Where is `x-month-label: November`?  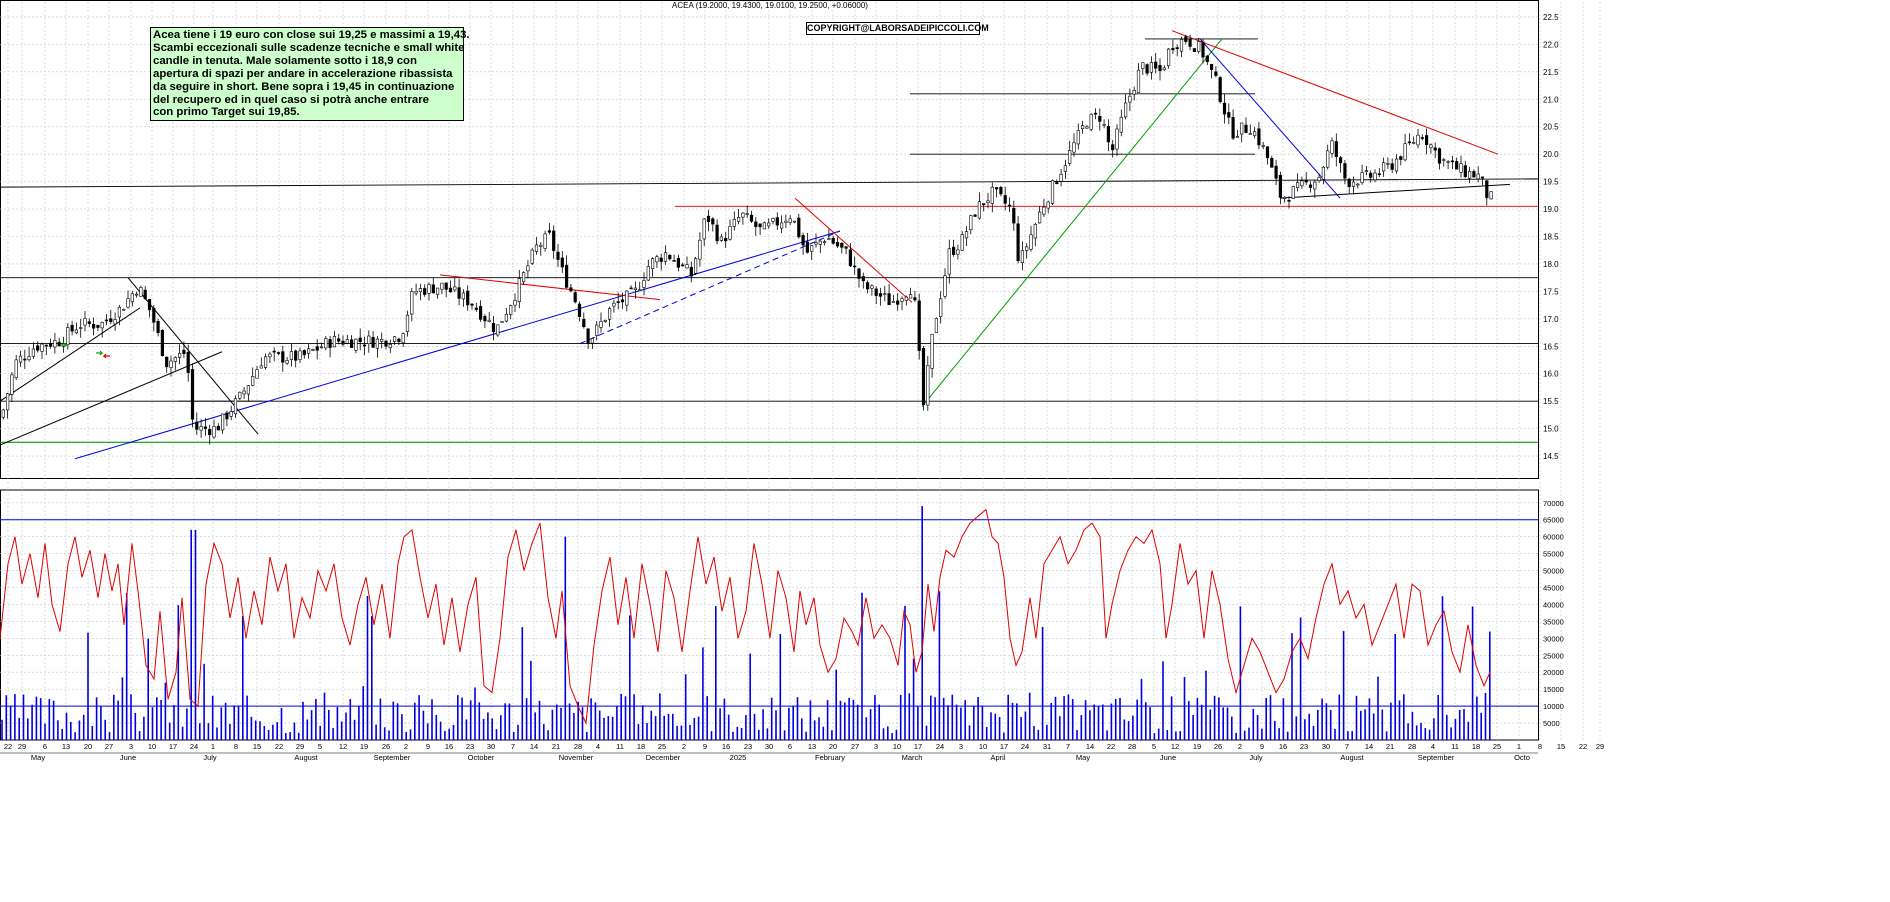 x-month-label: November is located at coordinates (576, 757).